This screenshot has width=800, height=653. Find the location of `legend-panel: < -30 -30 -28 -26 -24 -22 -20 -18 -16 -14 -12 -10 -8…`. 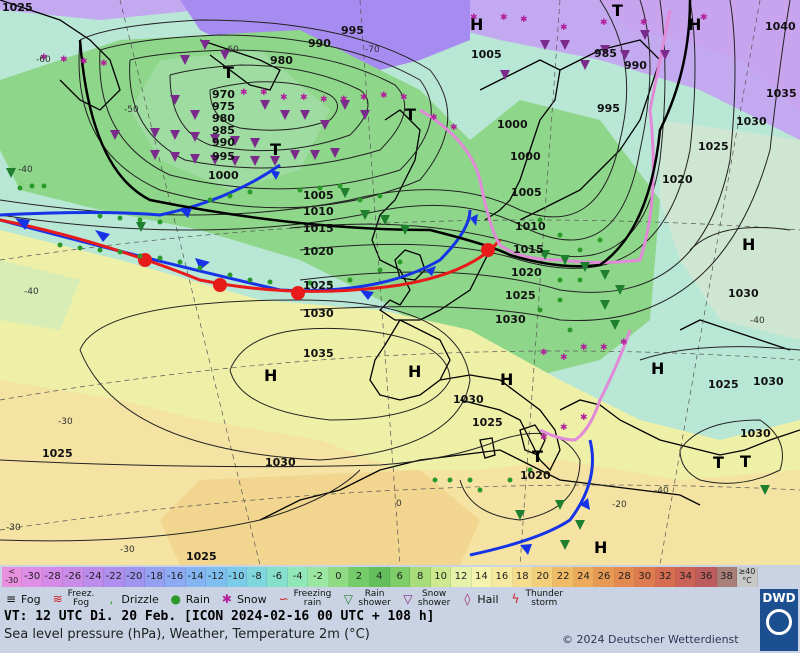

legend-panel: < -30 -30 -28 -26 -24 -22 -20 -18 -16 -14 -12 -10 -8… is located at coordinates (400, 609).